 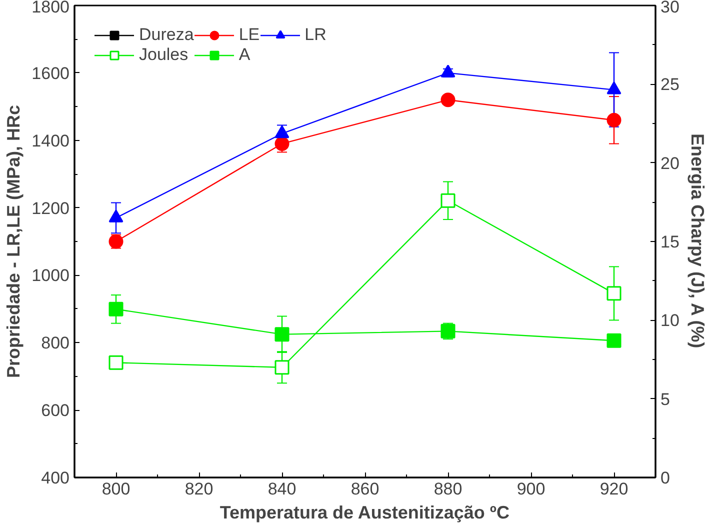 What do you see at coordinates (365, 512) in the screenshot?
I see `x-axis-title: Temperatura de Austenitização ºC` at bounding box center [365, 512].